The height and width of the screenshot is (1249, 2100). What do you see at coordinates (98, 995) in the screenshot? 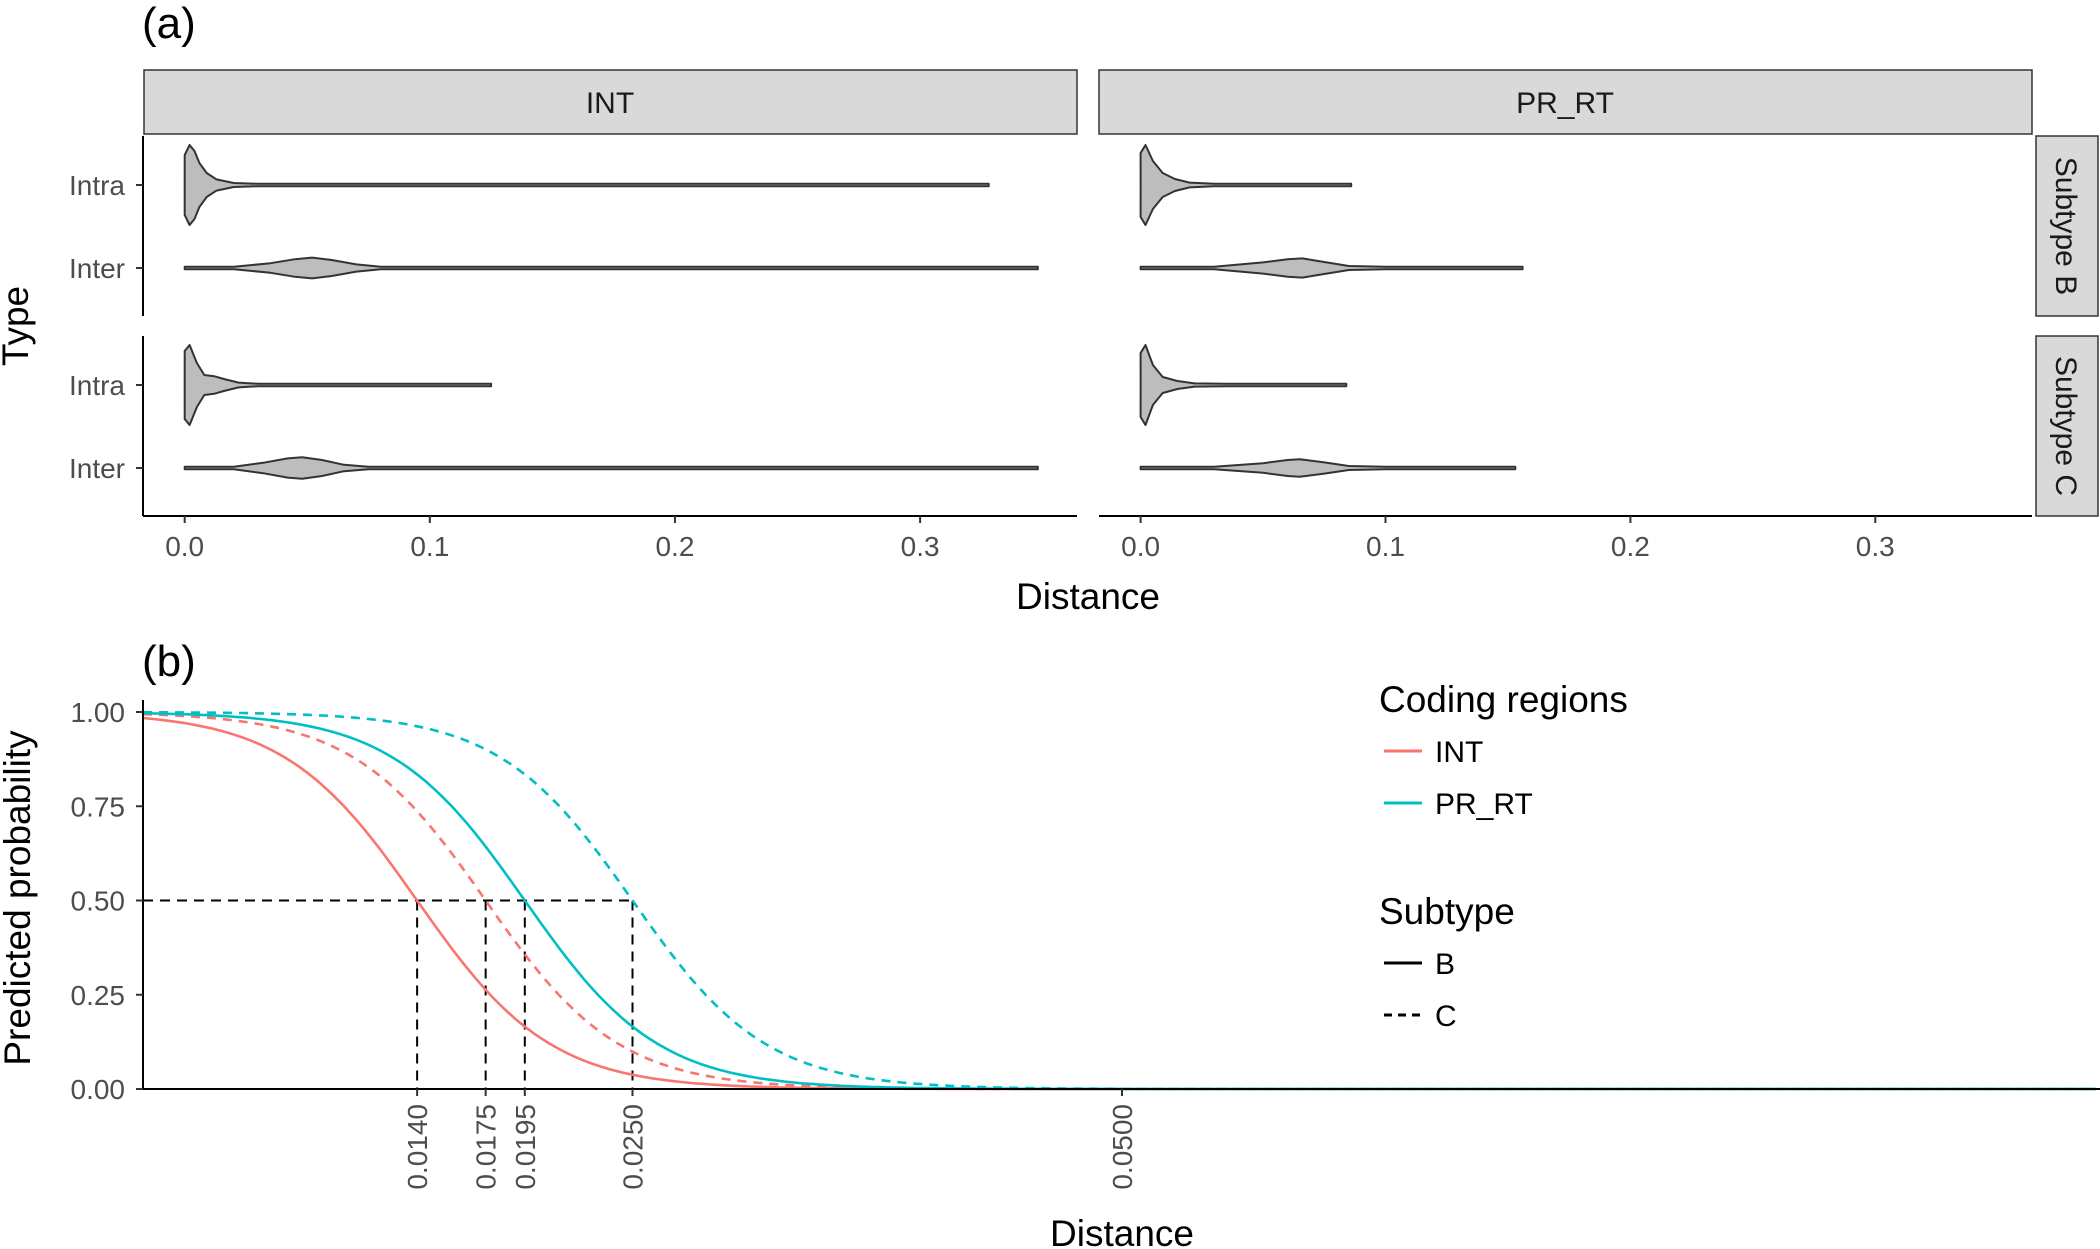
I see `b-ytick-label-1: 0.25` at bounding box center [98, 995].